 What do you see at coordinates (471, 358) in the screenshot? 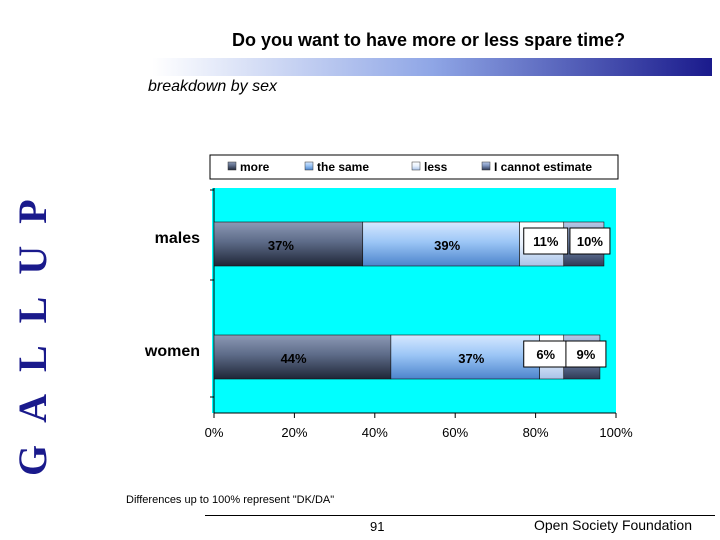
I see `data-label-women-the-same: 37%` at bounding box center [471, 358].